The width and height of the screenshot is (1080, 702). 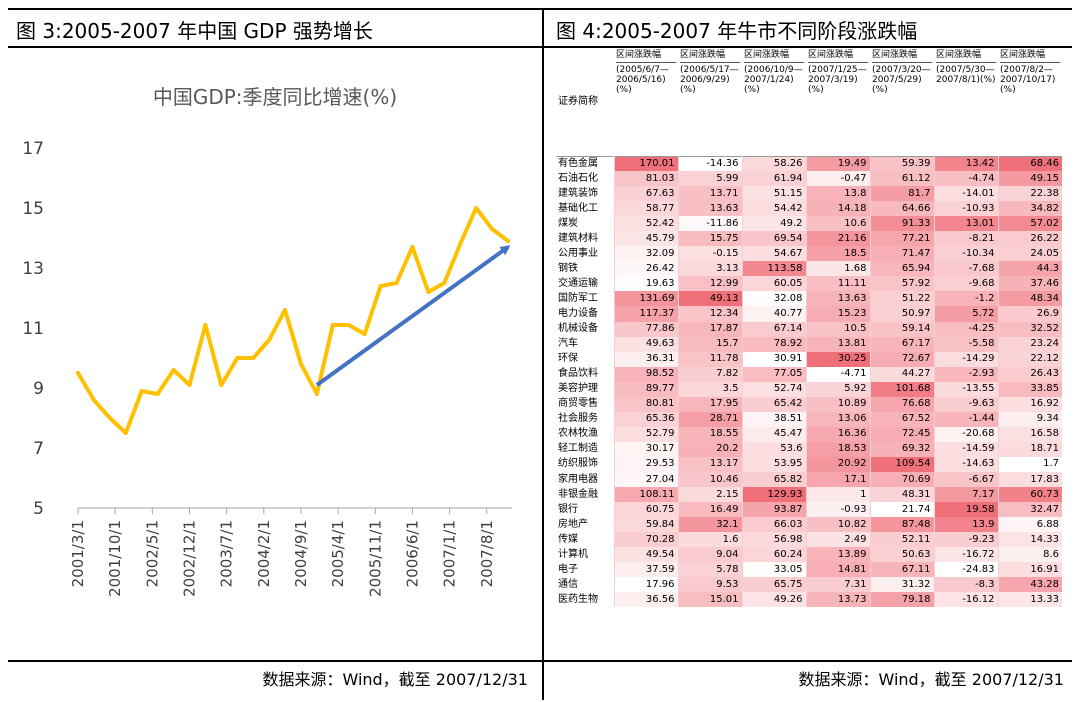 What do you see at coordinates (901, 254) in the screenshot?
I see `return-cell: 71.47` at bounding box center [901, 254].